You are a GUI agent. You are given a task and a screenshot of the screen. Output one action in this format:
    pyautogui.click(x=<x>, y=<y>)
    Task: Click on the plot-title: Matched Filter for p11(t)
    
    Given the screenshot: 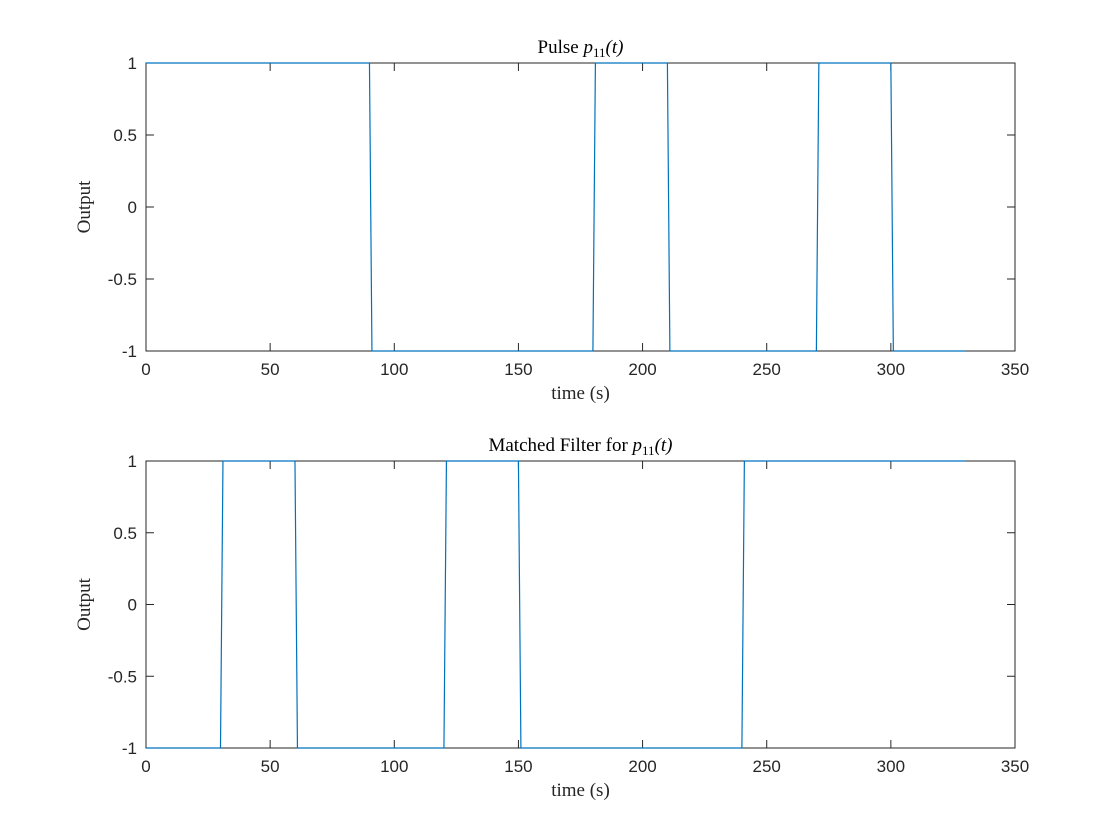 What is the action you would take?
    pyautogui.click(x=580, y=446)
    